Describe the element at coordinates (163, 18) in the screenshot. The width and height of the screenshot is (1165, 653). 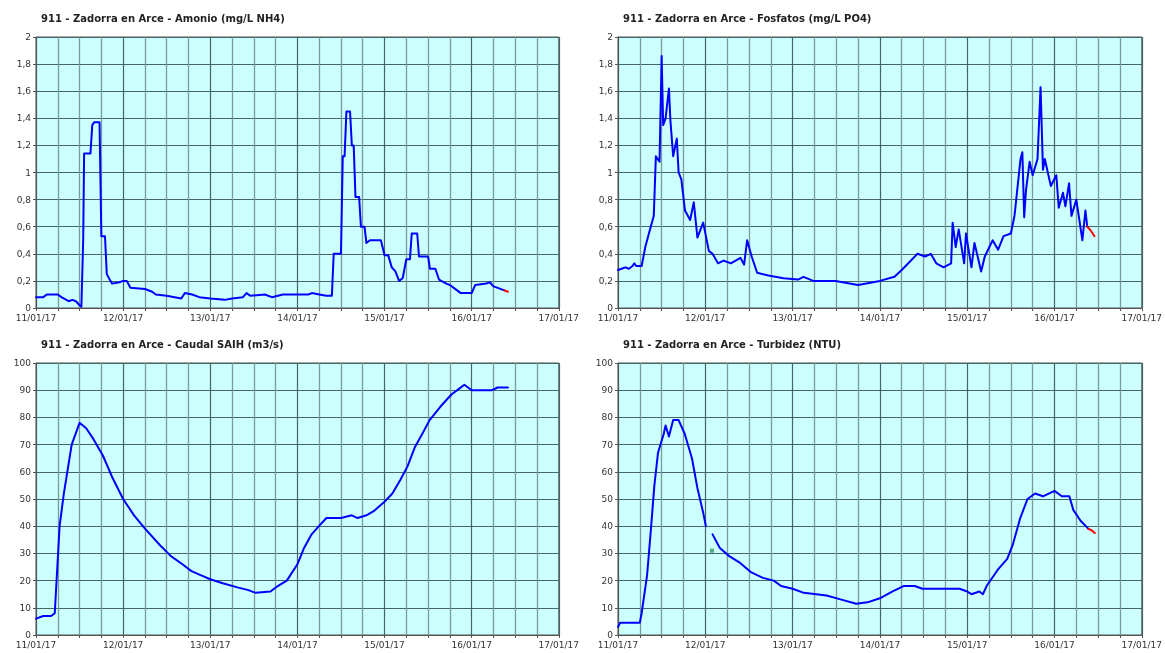
I see `chart-title: 911 - Zadorra en Arce - Amonio (mg/L NH4)` at that location.